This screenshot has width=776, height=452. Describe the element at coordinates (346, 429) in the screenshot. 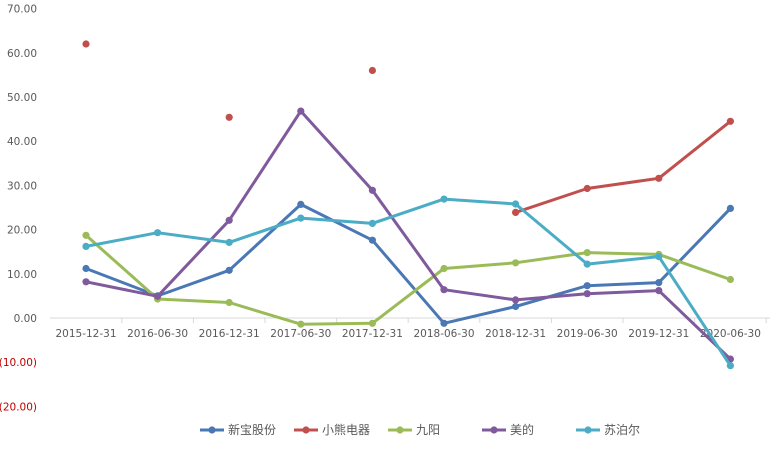

I see `legend-label: 小熊电器` at that location.